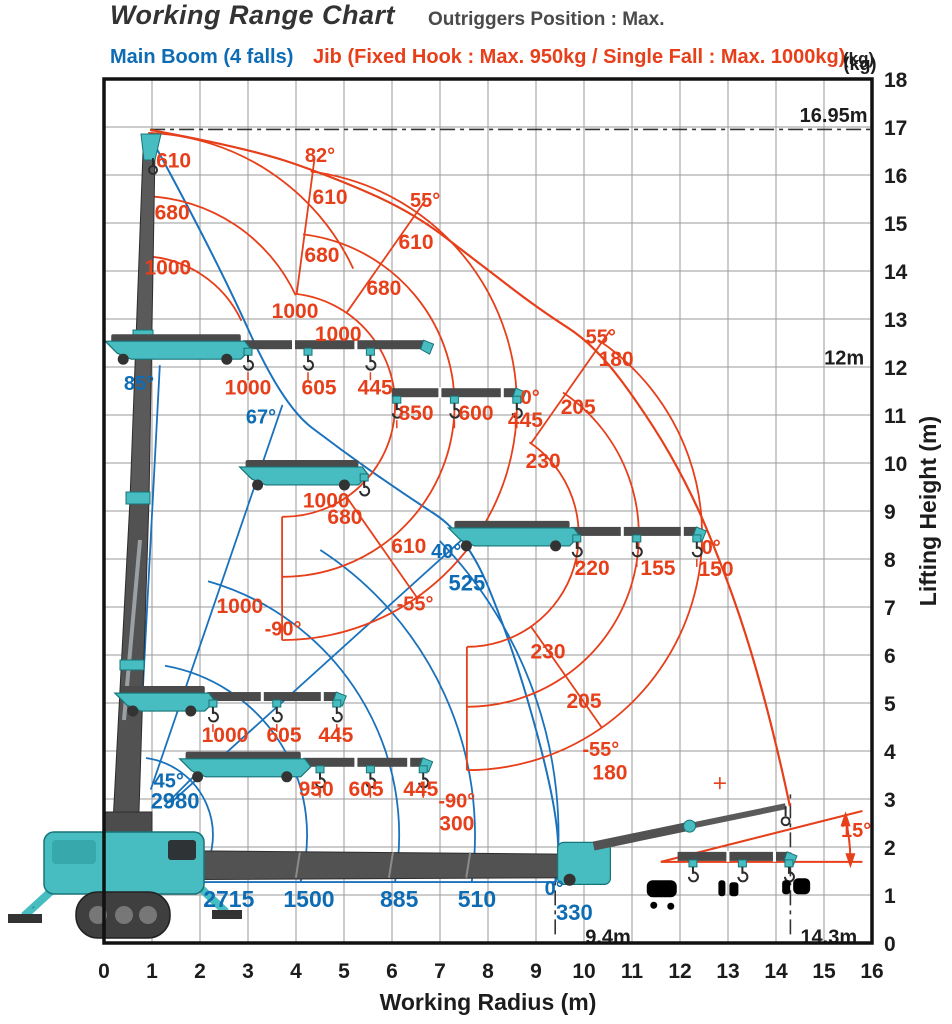  What do you see at coordinates (715, 569) in the screenshot?
I see `svg-text: 150` at bounding box center [715, 569].